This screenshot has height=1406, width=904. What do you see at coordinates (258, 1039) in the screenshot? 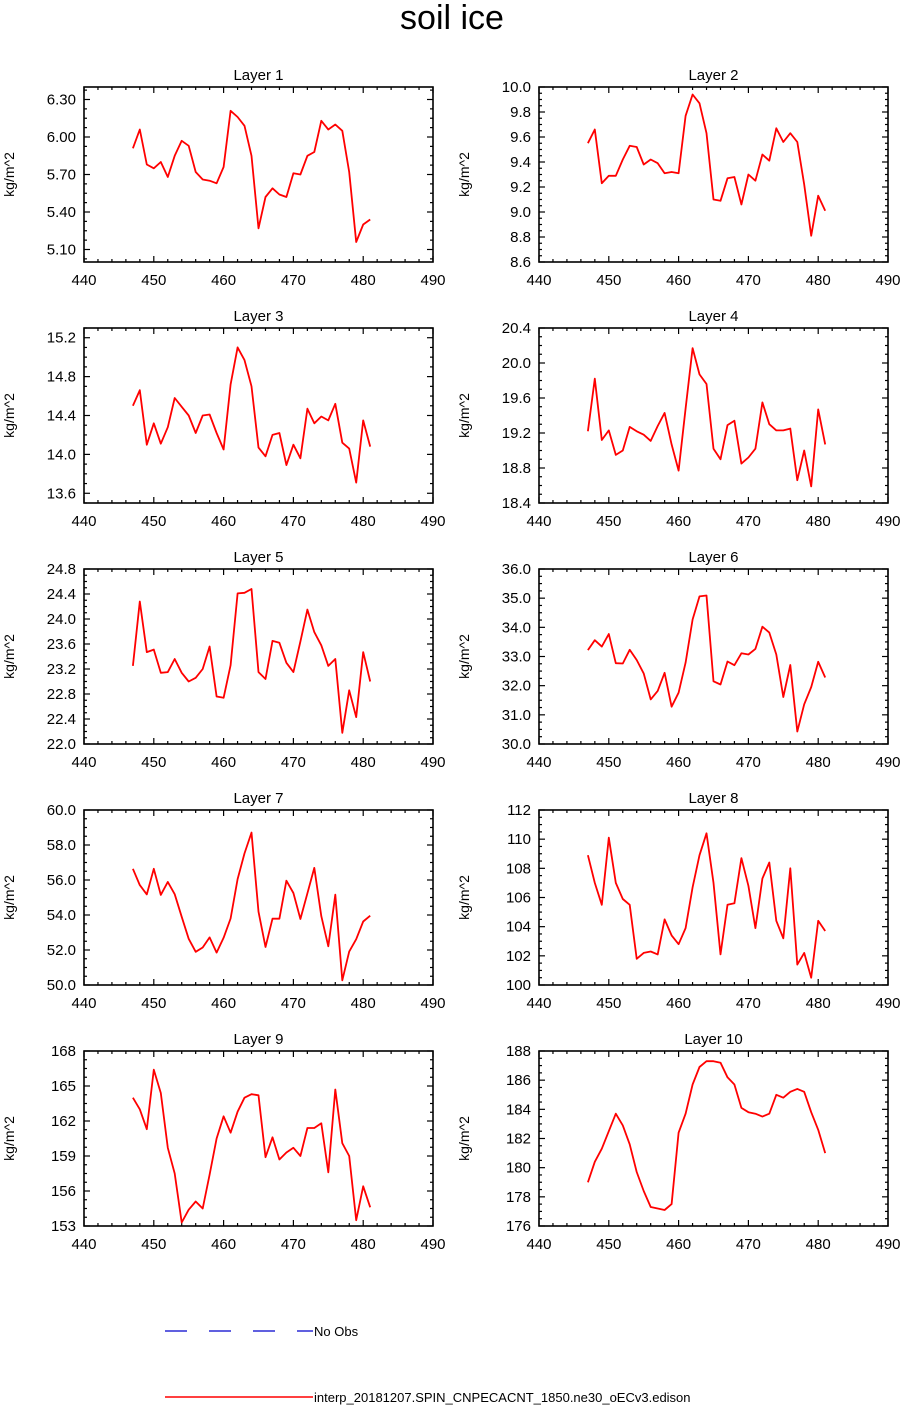
I see `panel-title: Layer 9` at bounding box center [258, 1039].